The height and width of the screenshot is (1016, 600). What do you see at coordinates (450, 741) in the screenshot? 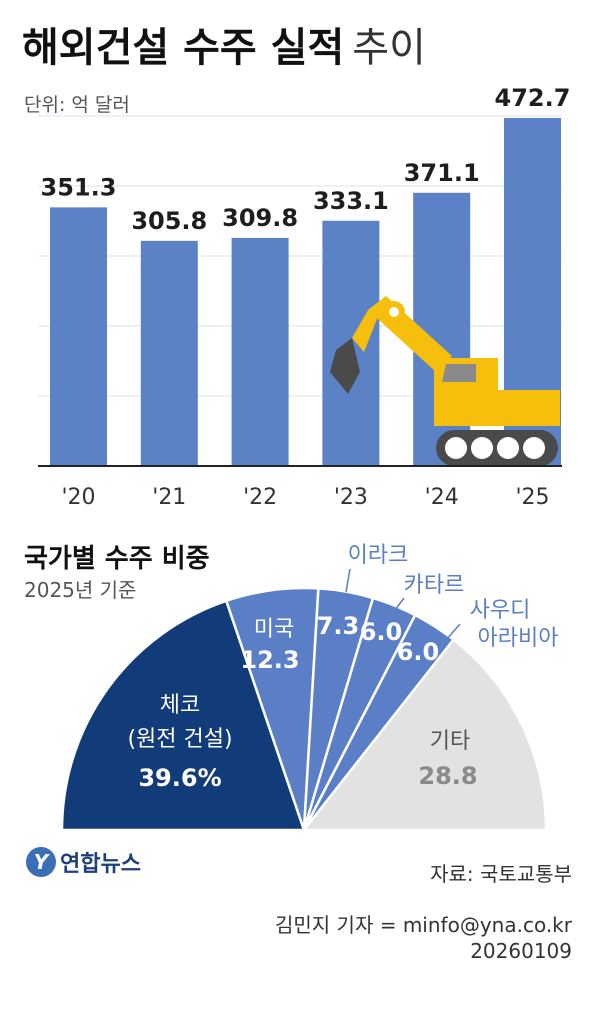
I see `slice-name-other: 기타` at bounding box center [450, 741].